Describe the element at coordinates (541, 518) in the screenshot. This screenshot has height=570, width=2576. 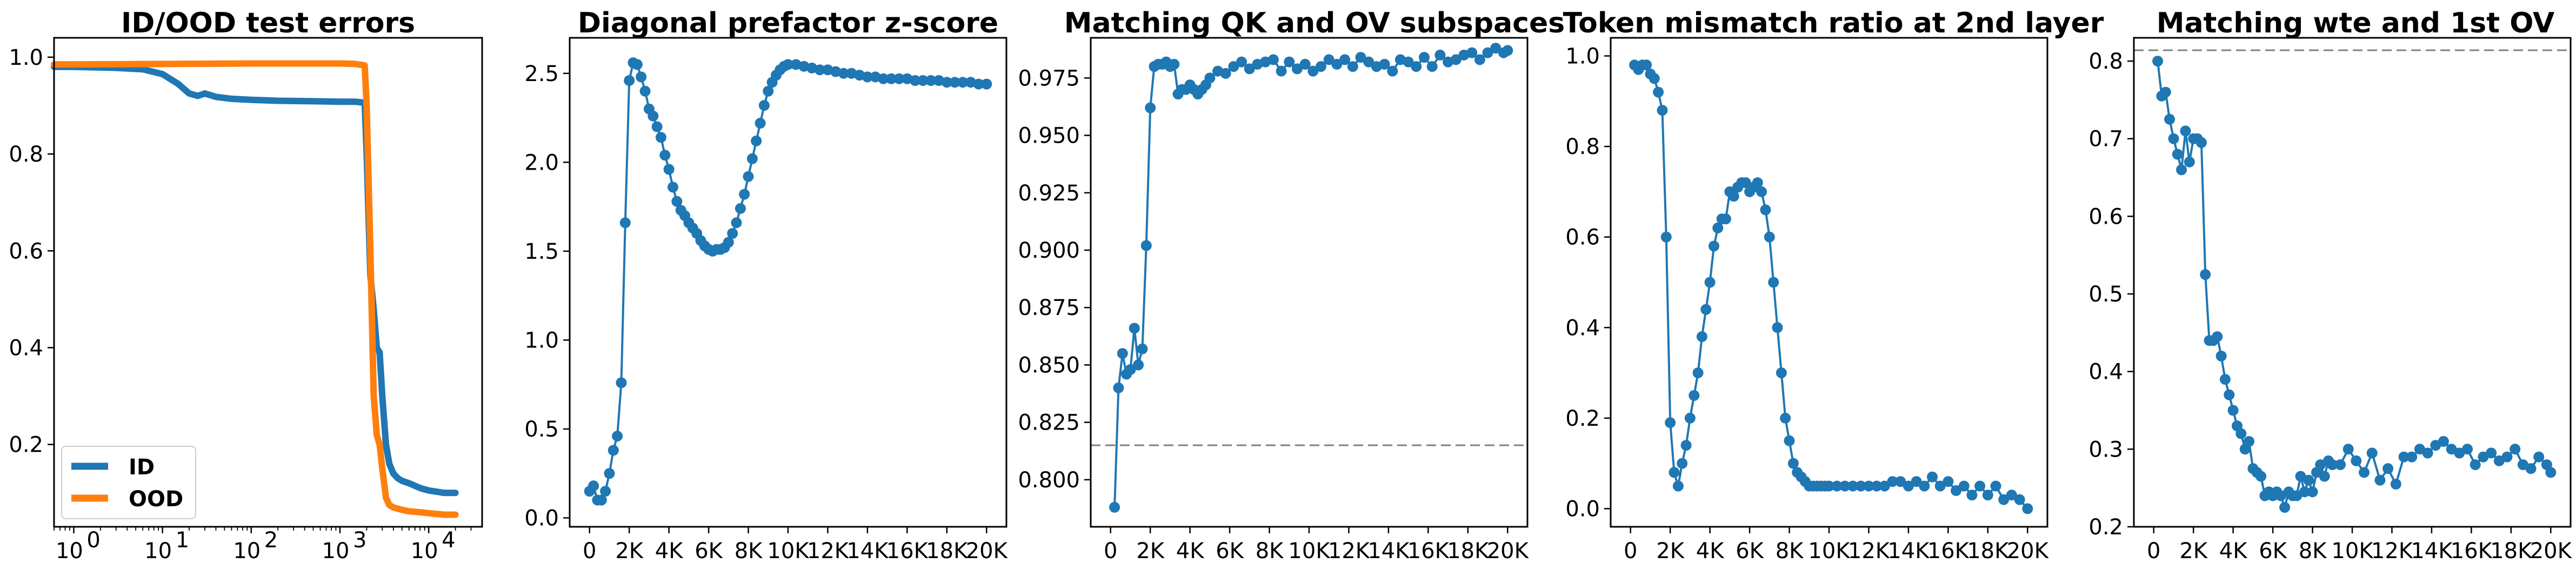
I see `y-tick-label: 0.0` at that location.